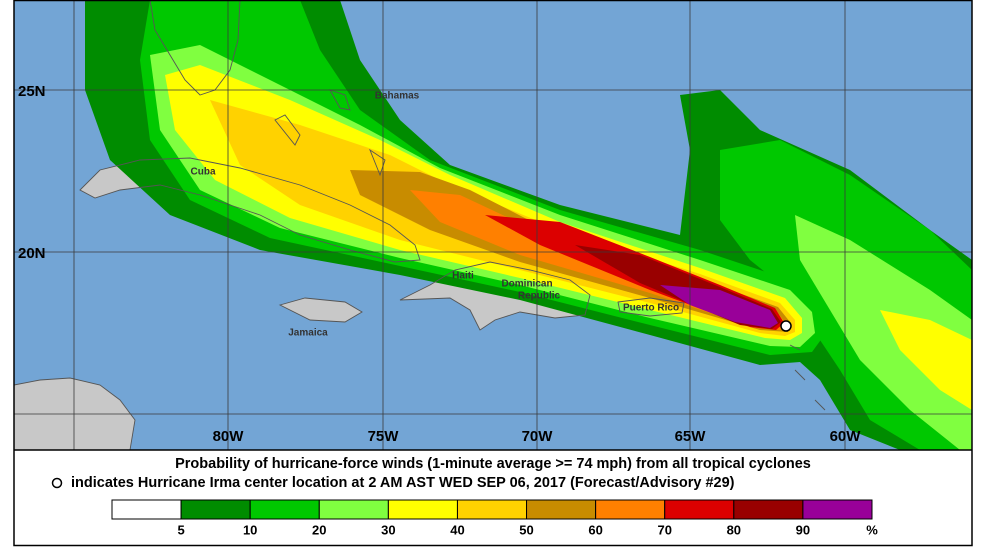 This screenshot has width=986, height=558. What do you see at coordinates (397, 96) in the screenshot?
I see `place-label: Bahamas` at bounding box center [397, 96].